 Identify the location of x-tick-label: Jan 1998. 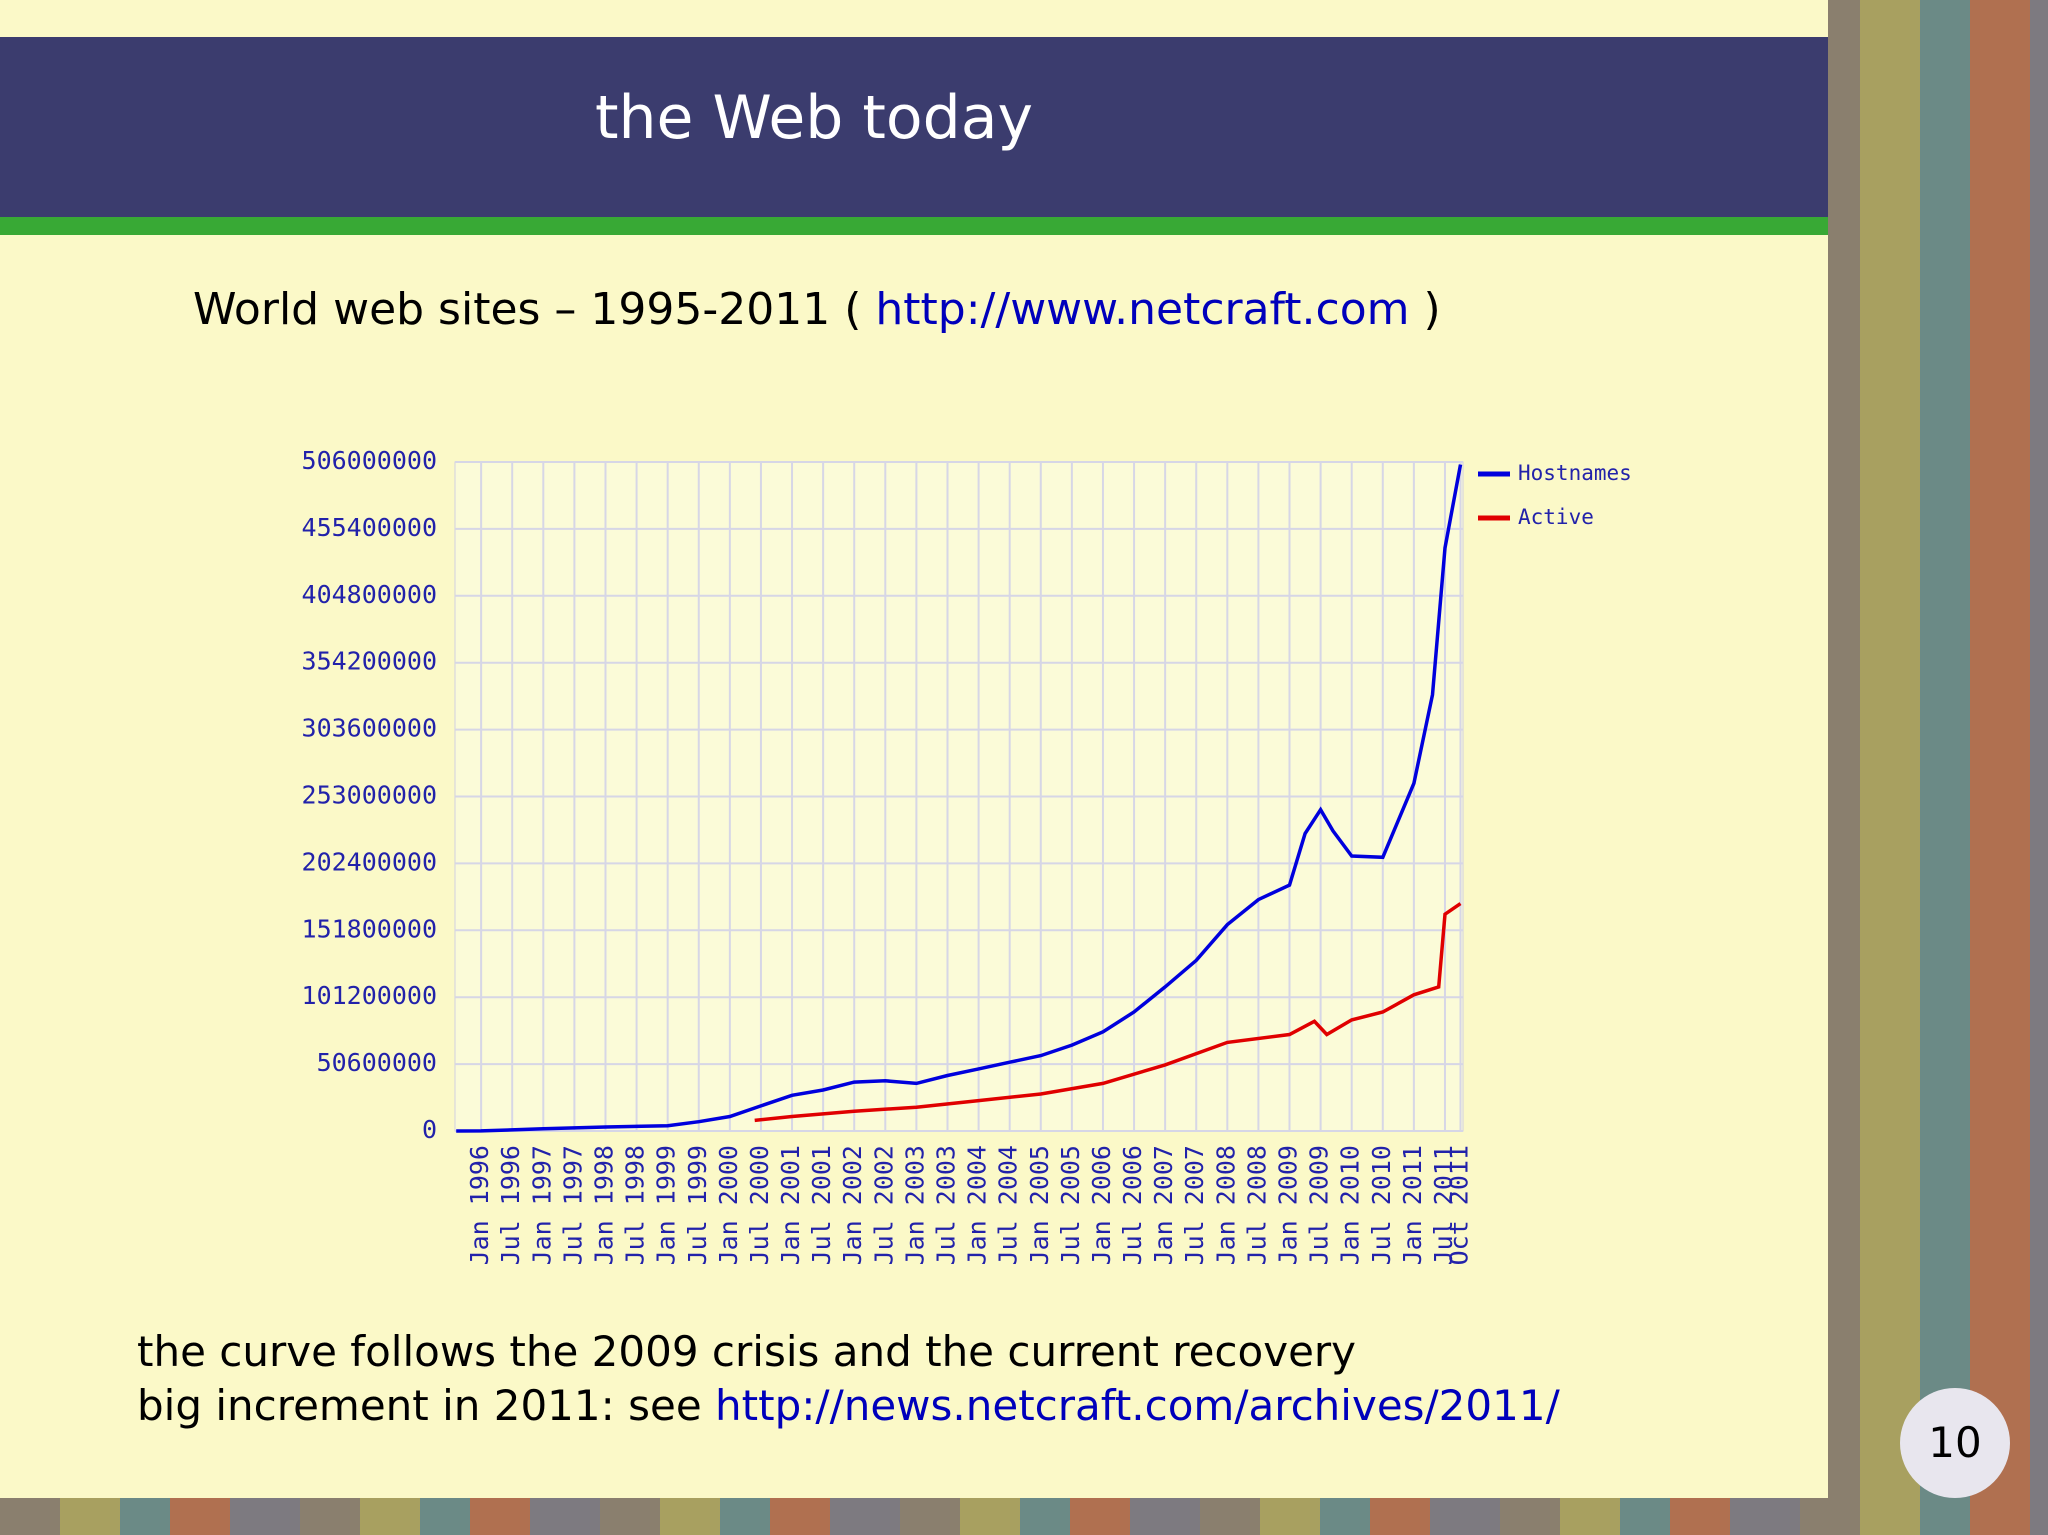
(603, 1205).